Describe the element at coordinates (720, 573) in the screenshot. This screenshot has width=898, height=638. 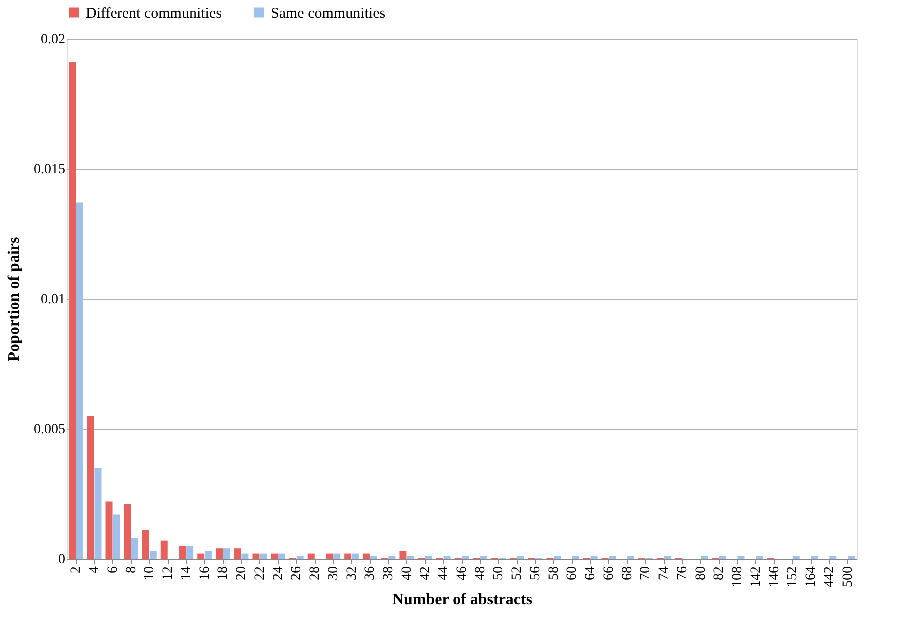
I see `x-tick-label: 82` at that location.